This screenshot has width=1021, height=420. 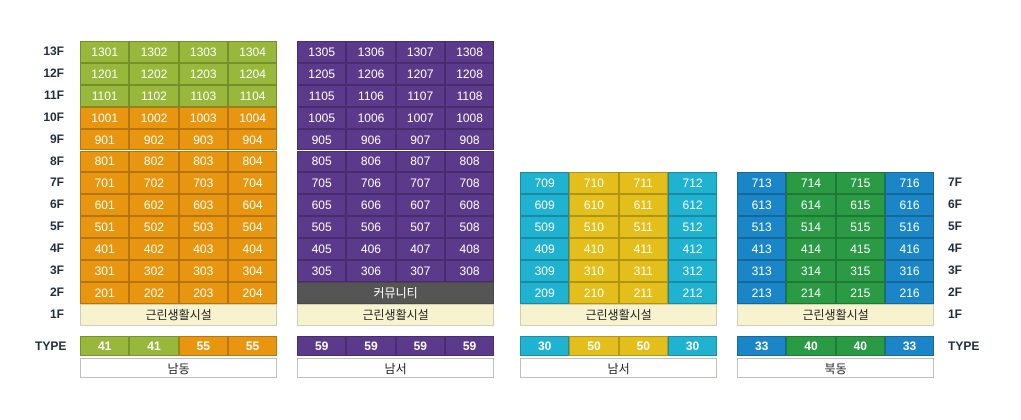 What do you see at coordinates (811, 205) in the screenshot?
I see `unit-cell: 614` at bounding box center [811, 205].